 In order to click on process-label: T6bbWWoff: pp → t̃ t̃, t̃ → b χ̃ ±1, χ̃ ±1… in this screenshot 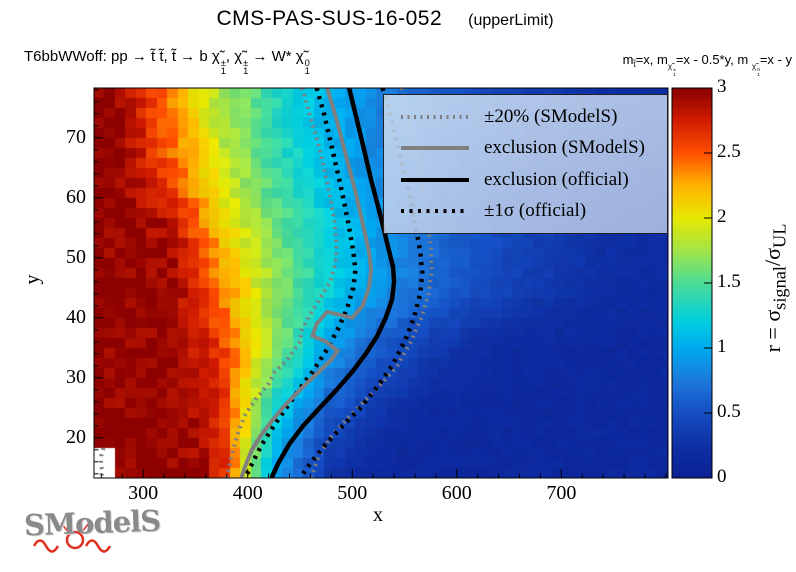, I will do `click(167, 62)`.